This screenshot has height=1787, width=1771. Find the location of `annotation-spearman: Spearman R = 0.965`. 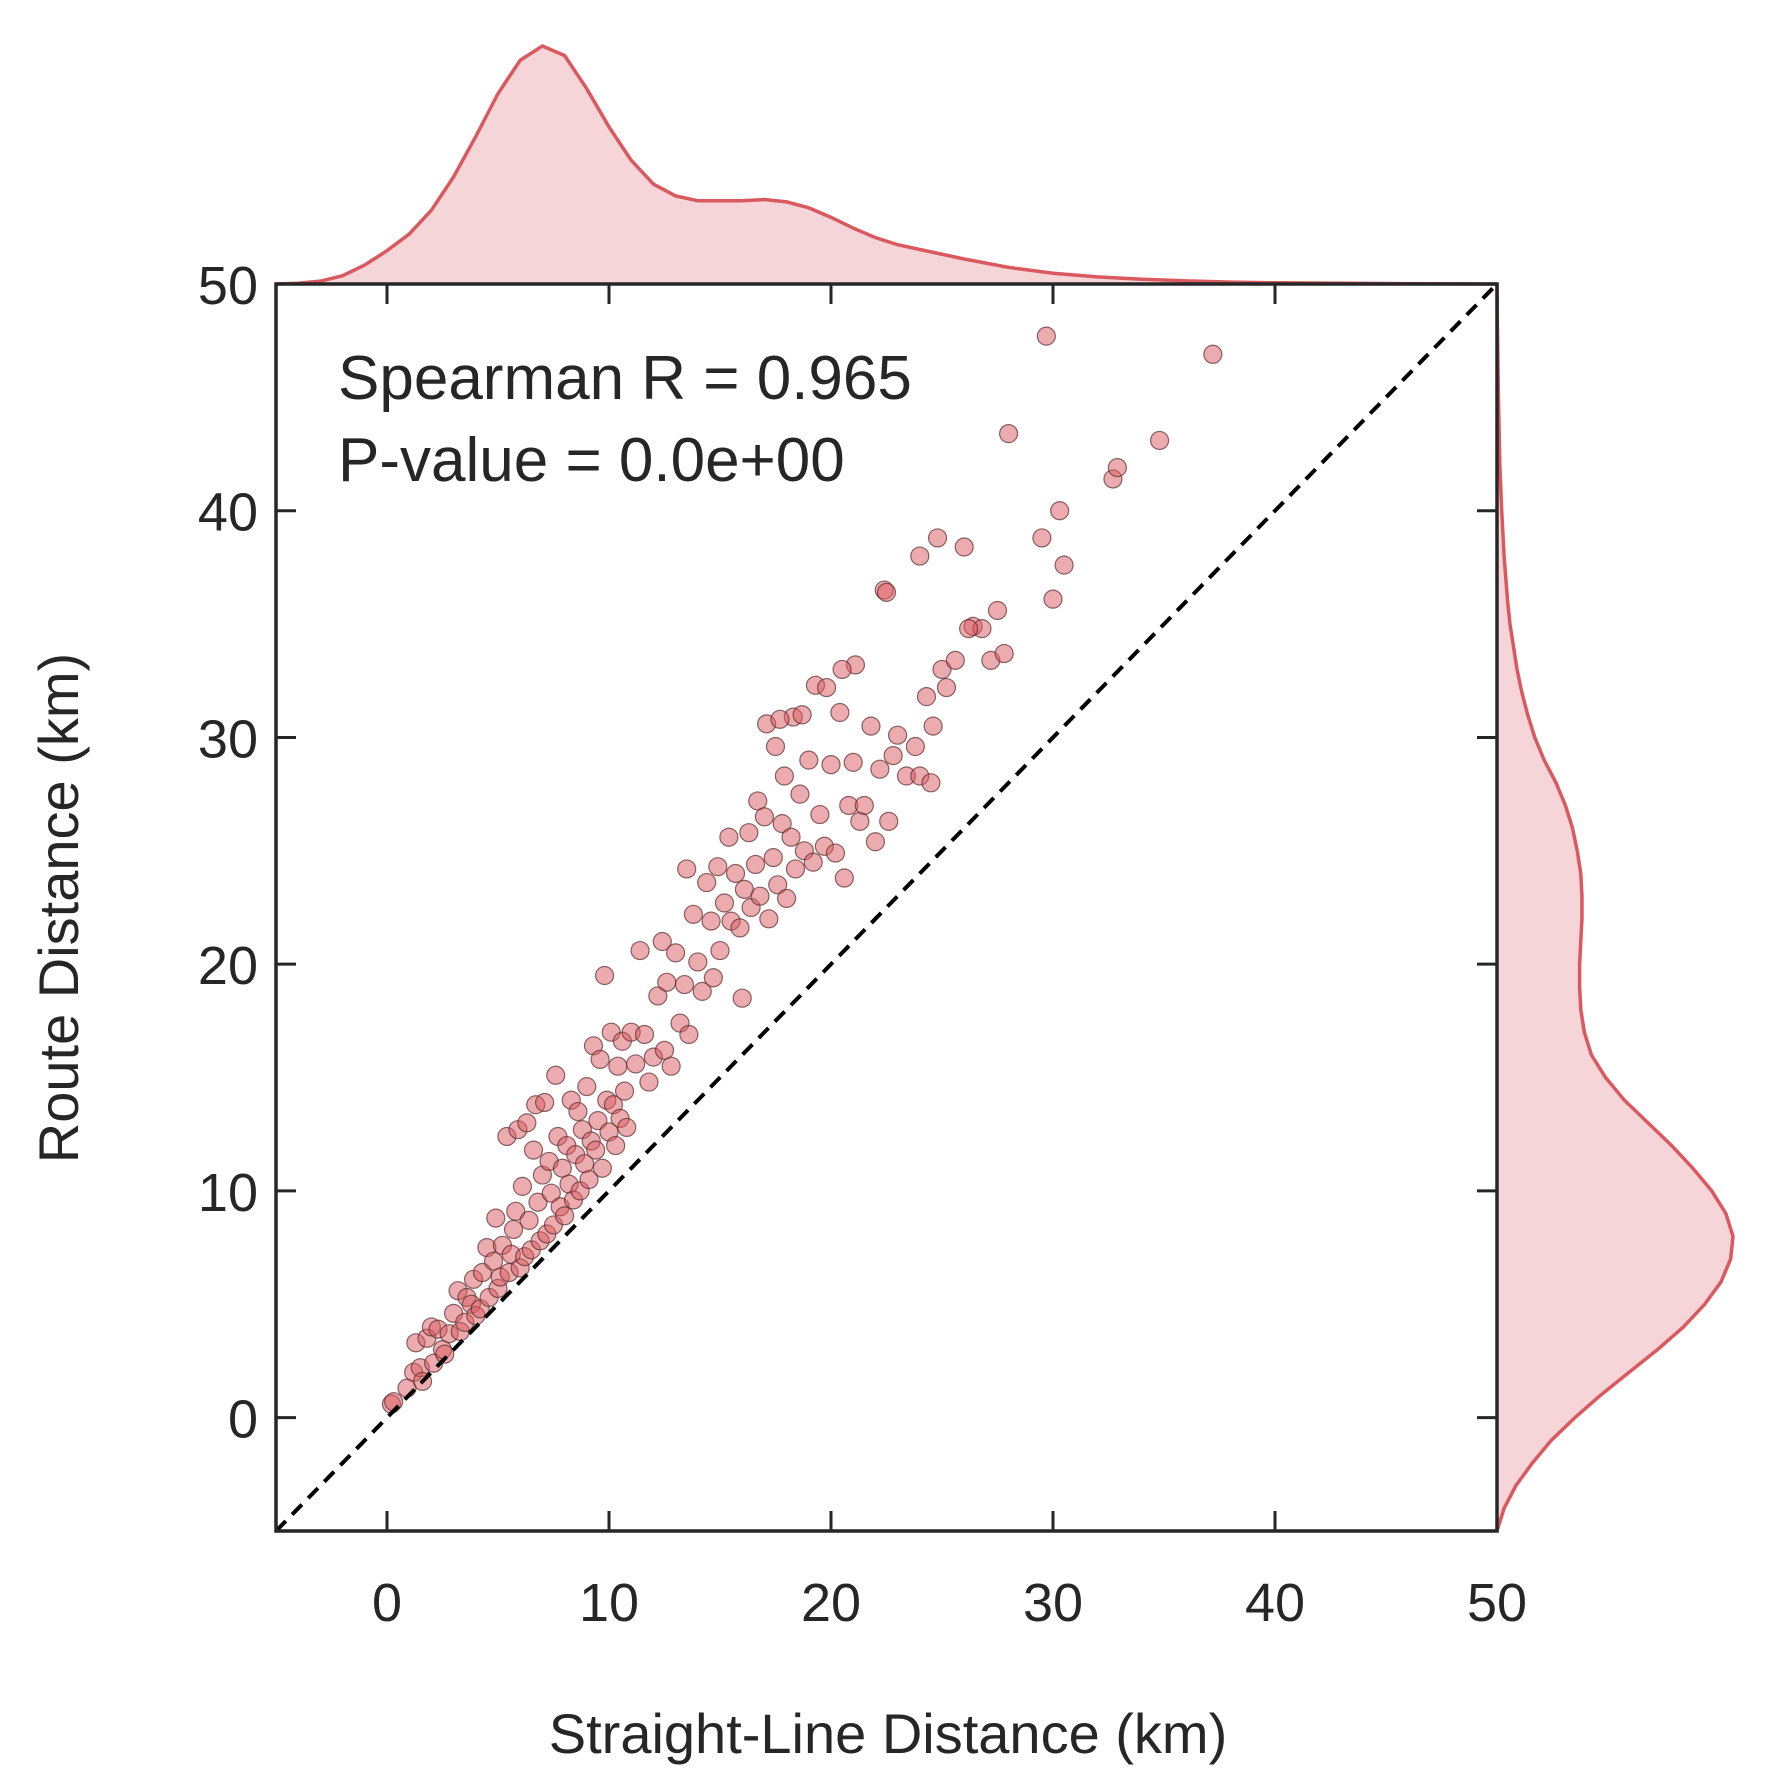

annotation-spearman: Spearman R = 0.965 is located at coordinates (625, 378).